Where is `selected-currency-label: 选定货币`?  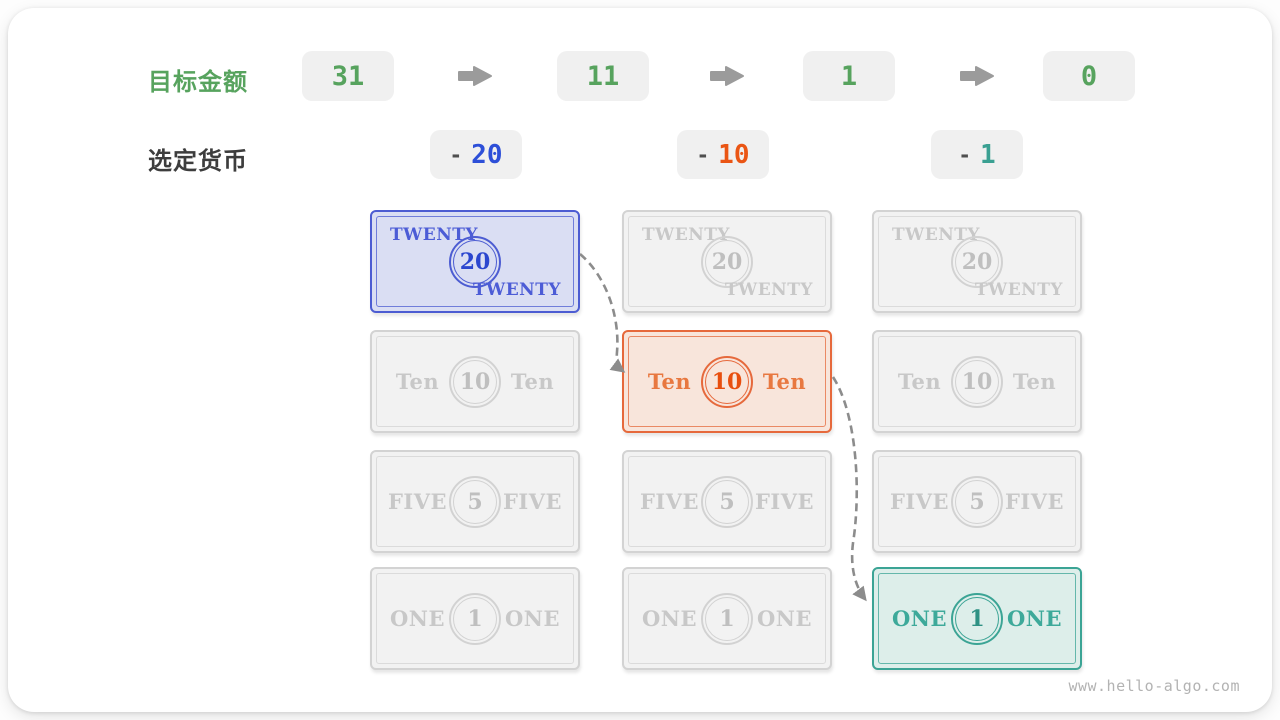
selected-currency-label: 选定货币 is located at coordinates (198, 161).